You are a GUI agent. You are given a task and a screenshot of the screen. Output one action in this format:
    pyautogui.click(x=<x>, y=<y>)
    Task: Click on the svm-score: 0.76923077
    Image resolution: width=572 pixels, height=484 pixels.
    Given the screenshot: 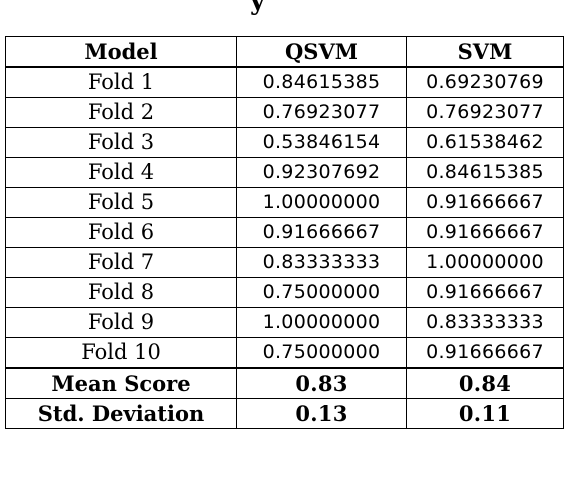 What is the action you would take?
    pyautogui.click(x=485, y=112)
    